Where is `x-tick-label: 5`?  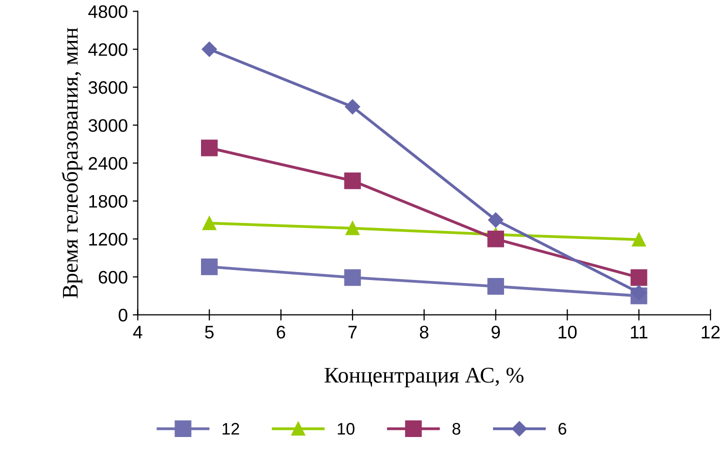 x-tick-label: 5 is located at coordinates (209, 332).